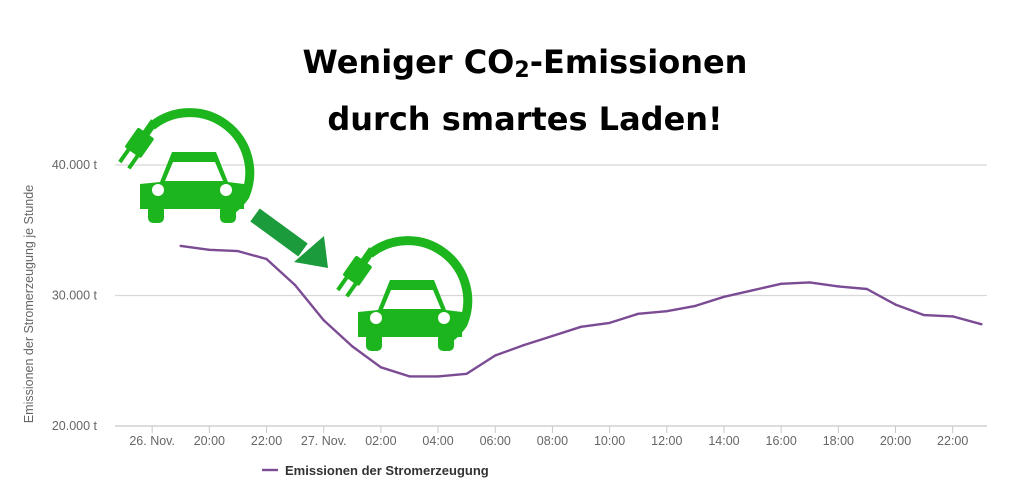  What do you see at coordinates (75, 165) in the screenshot?
I see `y-tick-label: 40.000 t` at bounding box center [75, 165].